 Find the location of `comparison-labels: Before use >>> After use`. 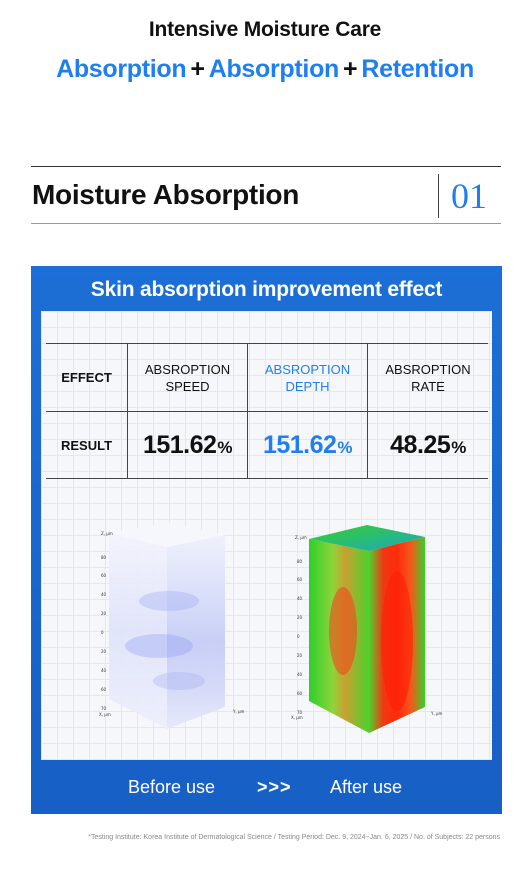

comparison-labels: Before use >>> After use is located at coordinates (266, 789).